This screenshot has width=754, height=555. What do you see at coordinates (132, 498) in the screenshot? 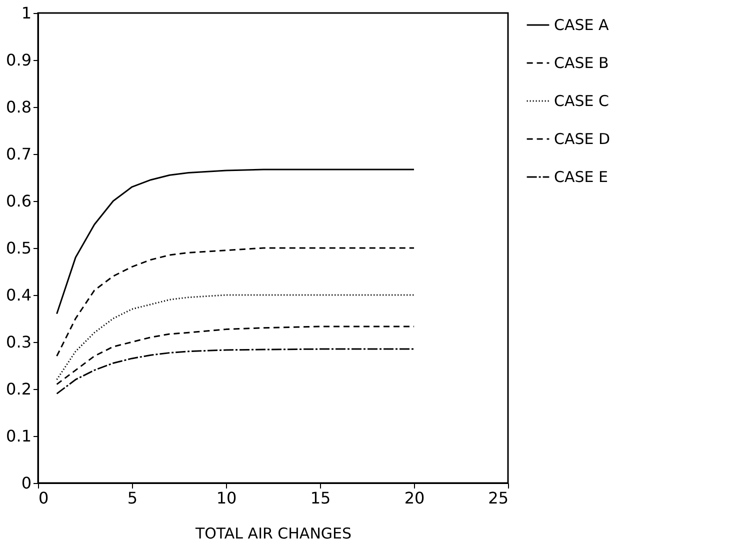
I see `x-tick-label: 5` at bounding box center [132, 498].